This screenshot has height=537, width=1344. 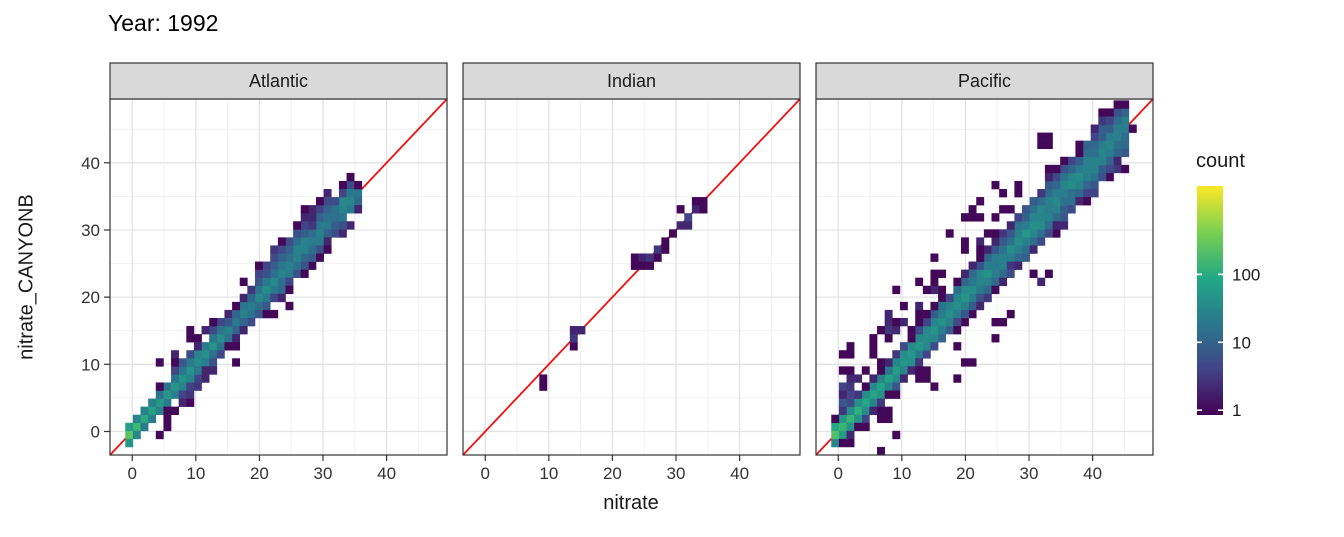 I want to click on legend-colorbar, so click(x=1210, y=300).